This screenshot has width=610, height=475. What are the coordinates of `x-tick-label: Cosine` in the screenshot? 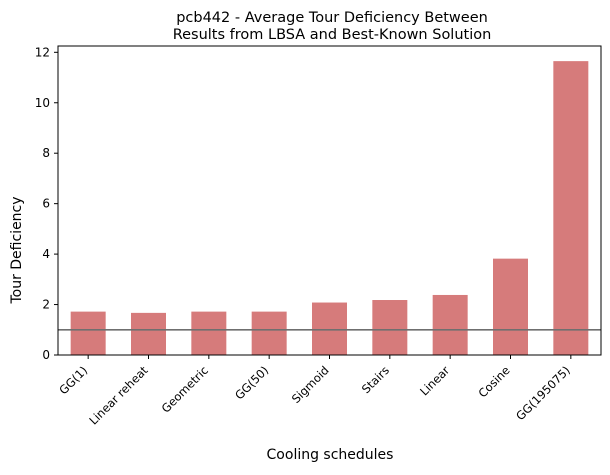 It's located at (493, 381).